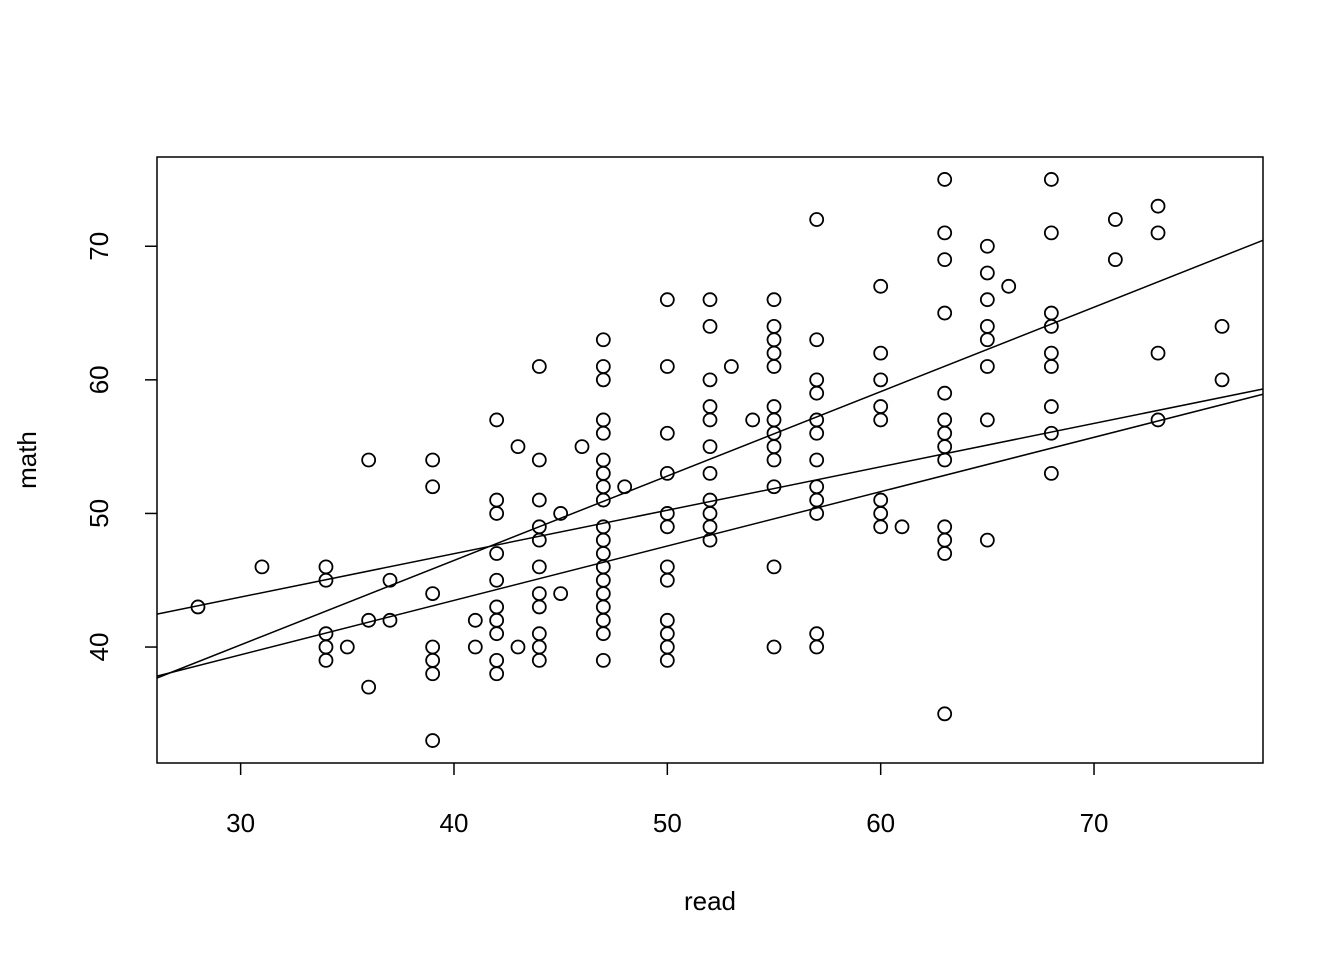 Image resolution: width=1344 pixels, height=965 pixels. Describe the element at coordinates (99, 647) in the screenshot. I see `y-tick-label: 40` at that location.